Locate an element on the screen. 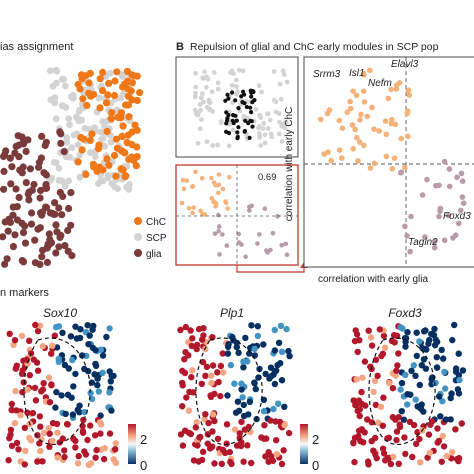  legend-label-scp: SCP is located at coordinates (156, 238).